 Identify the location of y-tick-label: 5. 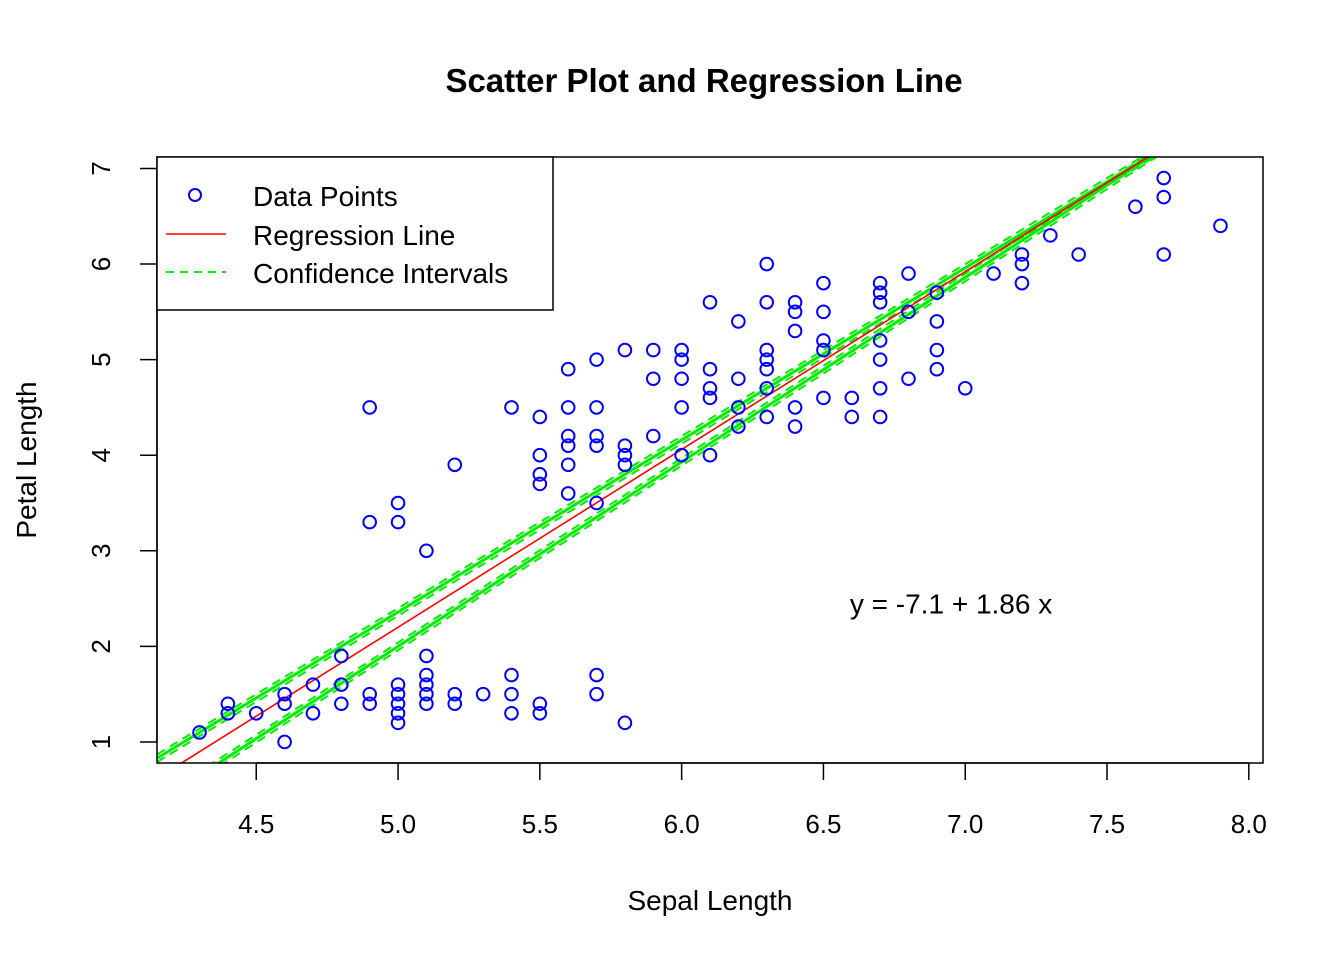
(101, 359).